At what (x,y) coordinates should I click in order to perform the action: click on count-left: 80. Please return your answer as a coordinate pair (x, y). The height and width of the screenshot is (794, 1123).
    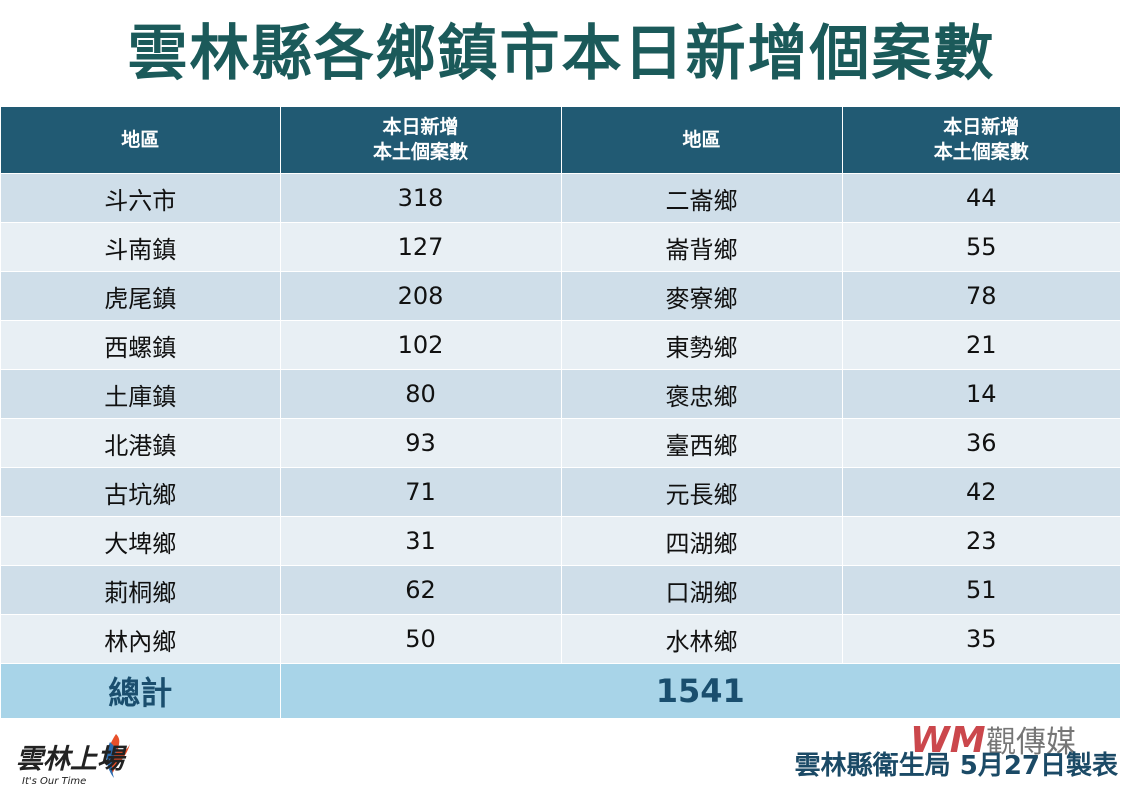
    Looking at the image, I should click on (421, 394).